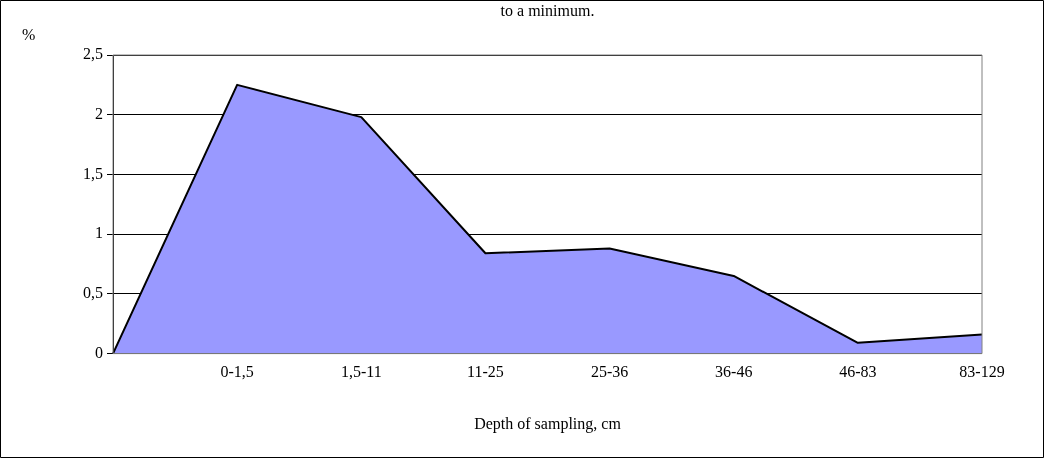 The image size is (1044, 458). What do you see at coordinates (93, 54) in the screenshot?
I see `y-tick-label: 2,5` at bounding box center [93, 54].